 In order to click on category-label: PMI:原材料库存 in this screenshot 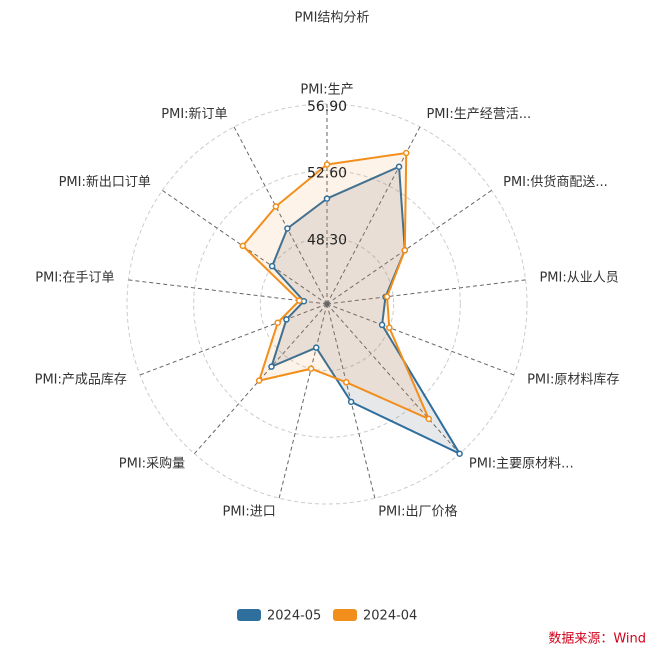, I will do `click(573, 379)`.